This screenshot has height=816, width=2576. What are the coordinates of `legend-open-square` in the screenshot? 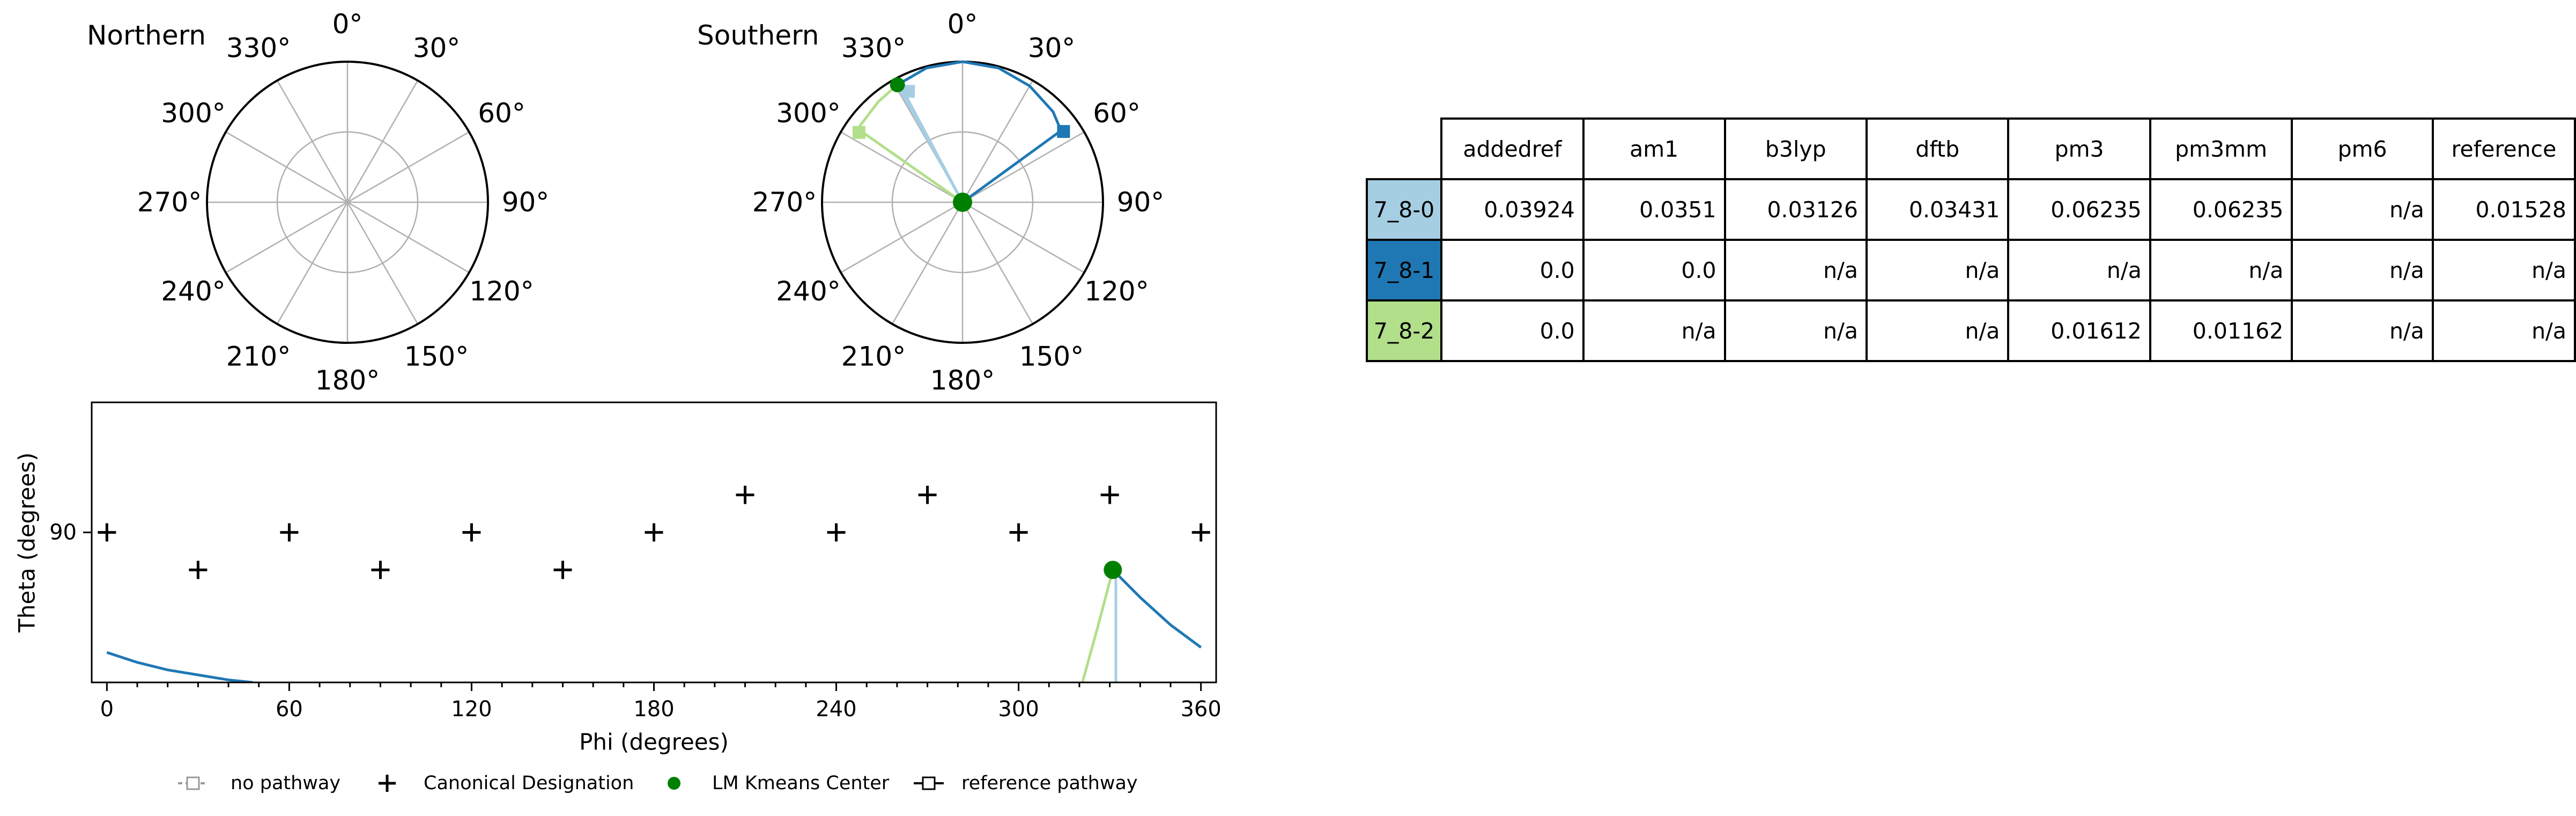 It's located at (193, 783).